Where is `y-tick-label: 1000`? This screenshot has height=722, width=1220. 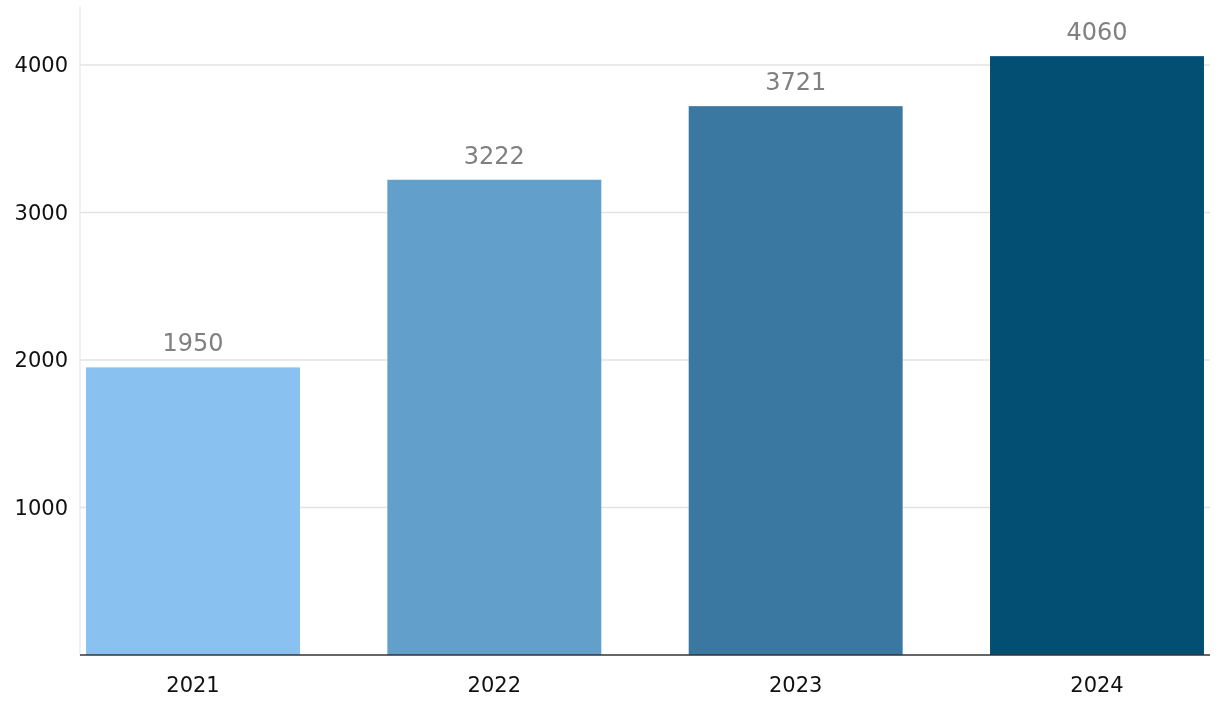 y-tick-label: 1000 is located at coordinates (41, 507).